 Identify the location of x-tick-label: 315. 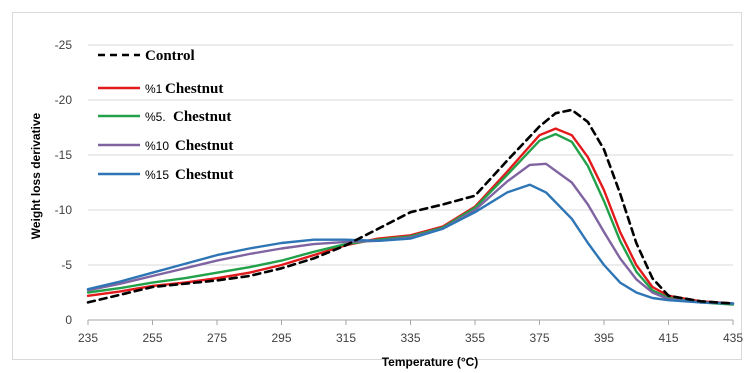
(346, 338).